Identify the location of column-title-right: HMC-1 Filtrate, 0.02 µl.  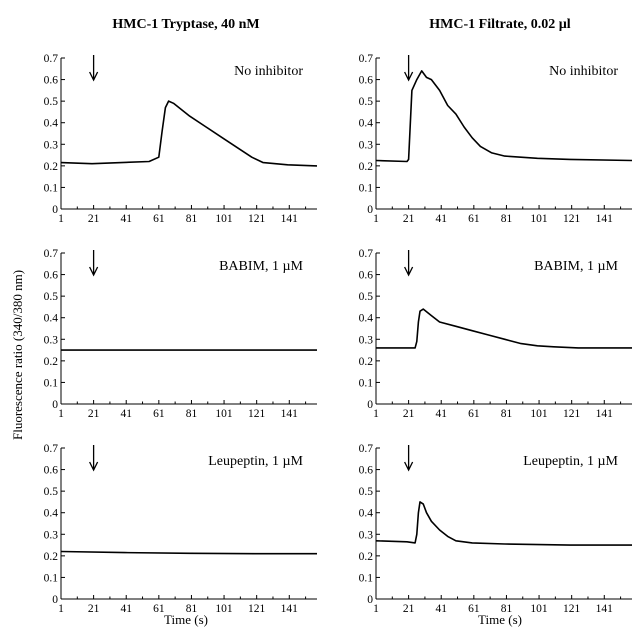
(500, 24).